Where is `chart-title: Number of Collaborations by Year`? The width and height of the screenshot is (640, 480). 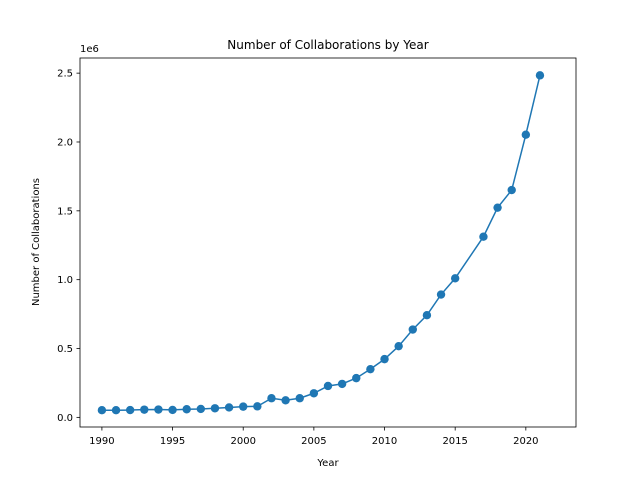 chart-title: Number of Collaborations by Year is located at coordinates (327, 45).